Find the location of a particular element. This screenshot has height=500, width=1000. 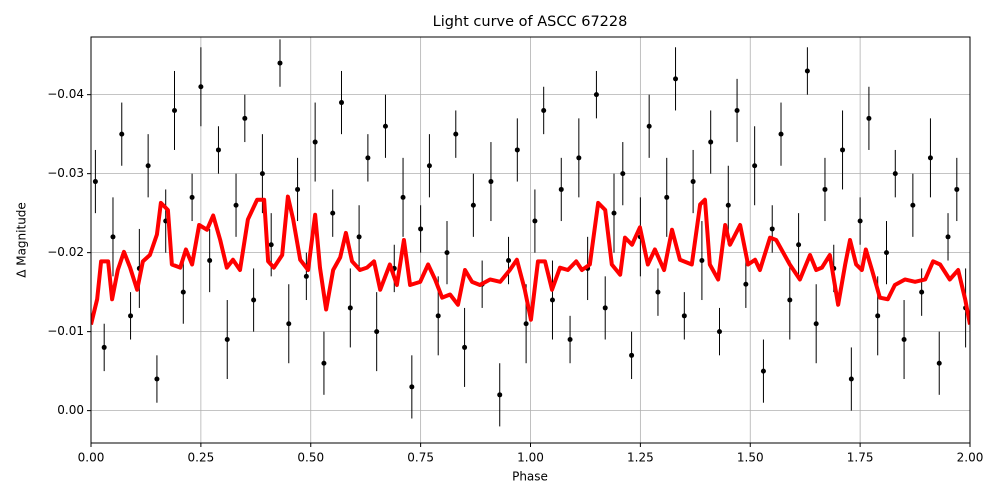

x-tick-label: 1.00 is located at coordinates (530, 458).